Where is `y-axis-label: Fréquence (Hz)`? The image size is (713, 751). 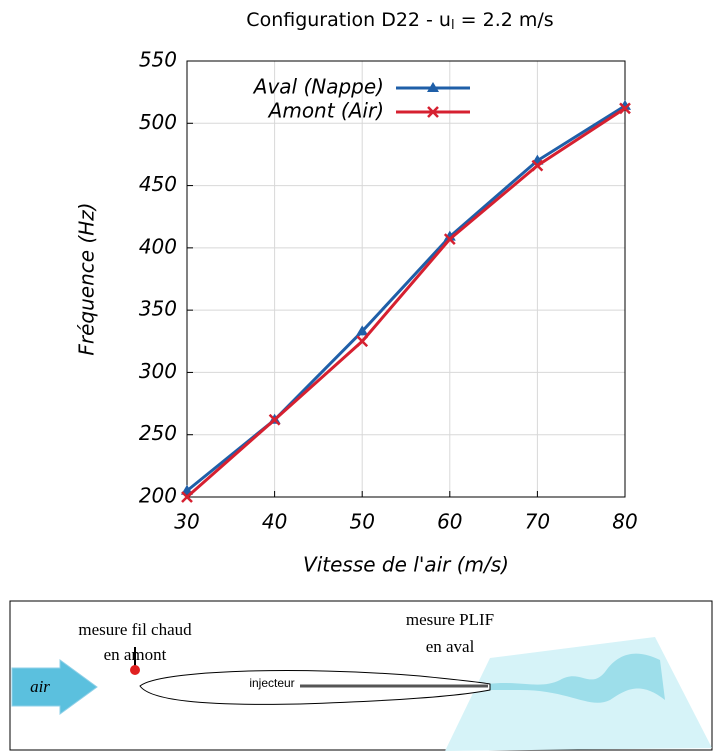
y-axis-label: Fréquence (Hz) is located at coordinates (87, 278).